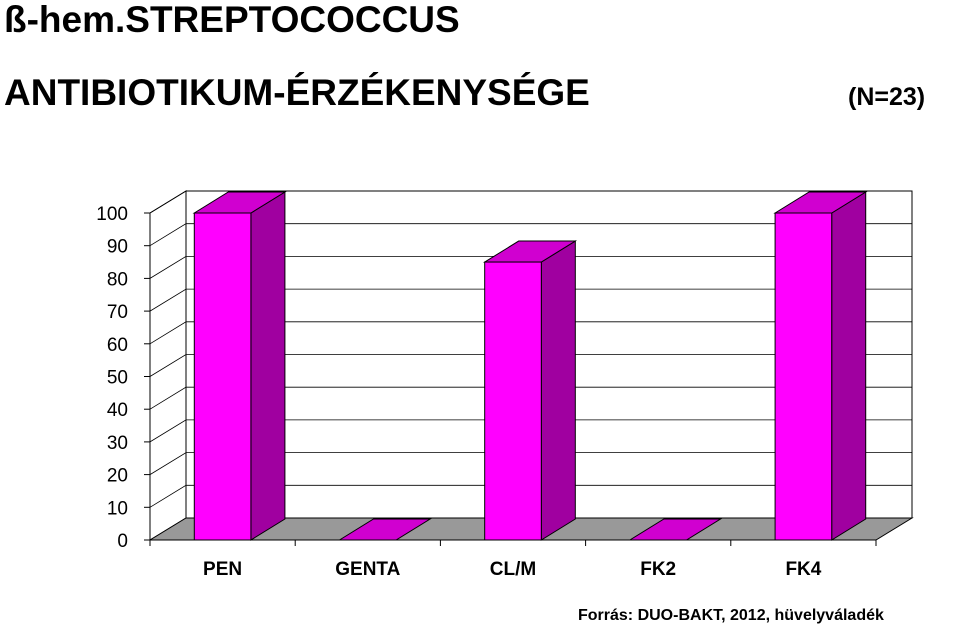  Describe the element at coordinates (731, 615) in the screenshot. I see `source-note: Forrás: DUO-BAKT, 2012, hüvelyváladék` at that location.